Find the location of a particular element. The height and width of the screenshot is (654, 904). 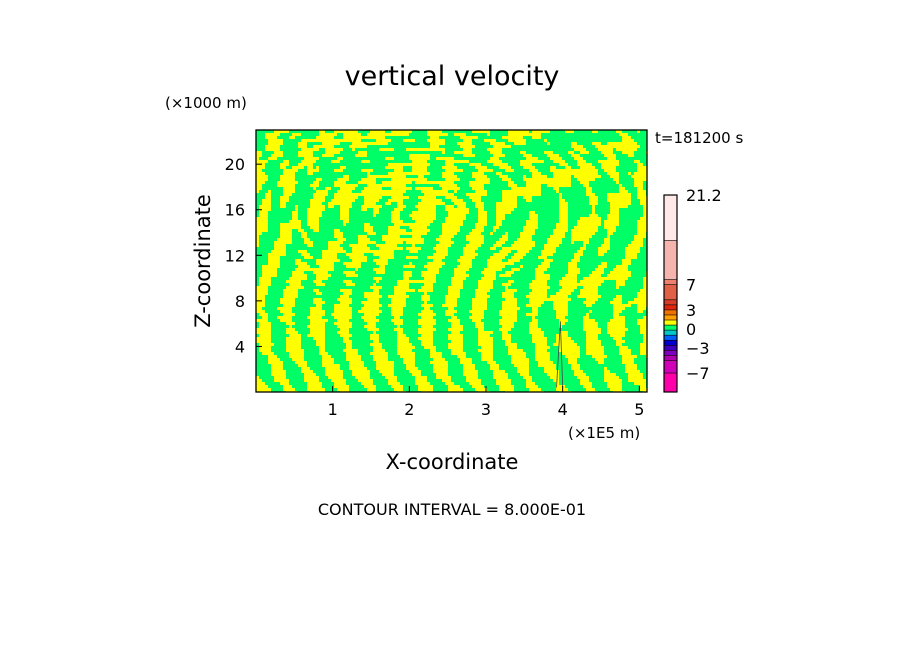

y-tick-label: 12 is located at coordinates (235, 255).